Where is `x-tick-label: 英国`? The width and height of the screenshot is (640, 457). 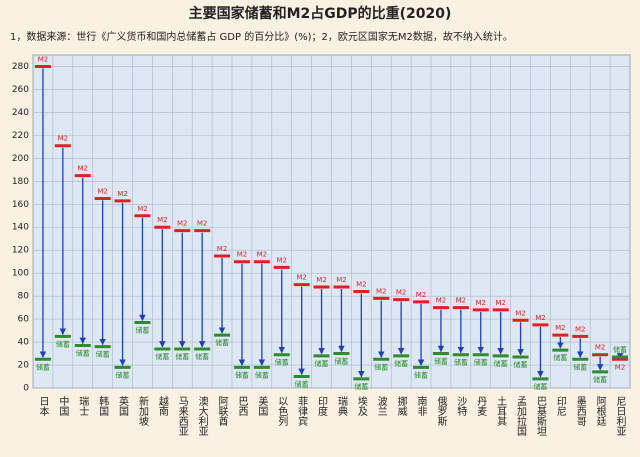
x-tick-label: 英国 is located at coordinates (123, 406).